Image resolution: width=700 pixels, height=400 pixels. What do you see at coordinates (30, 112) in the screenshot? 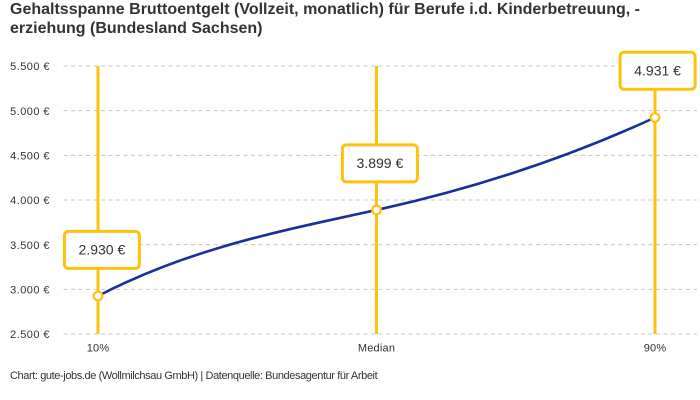
I see `svg-text: 5.000 €` at bounding box center [30, 112].